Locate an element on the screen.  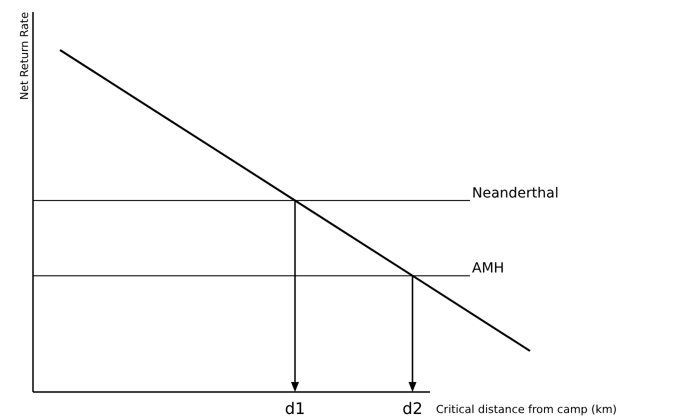
ref-line-label: Neanderthal is located at coordinates (515, 193).